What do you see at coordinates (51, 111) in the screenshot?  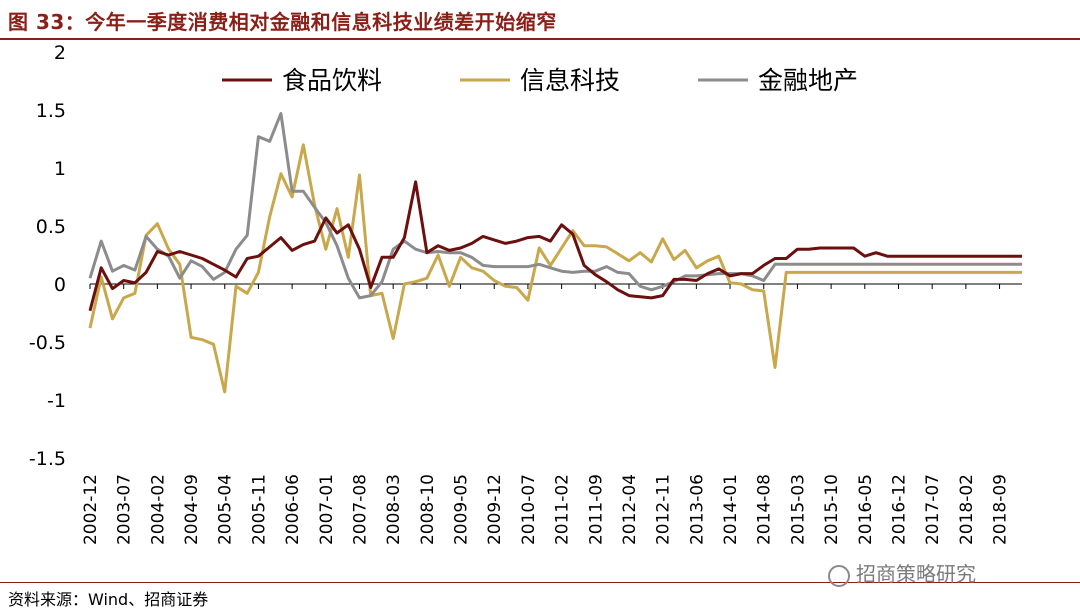 I see `y-tick-label: 1.5` at bounding box center [51, 111].